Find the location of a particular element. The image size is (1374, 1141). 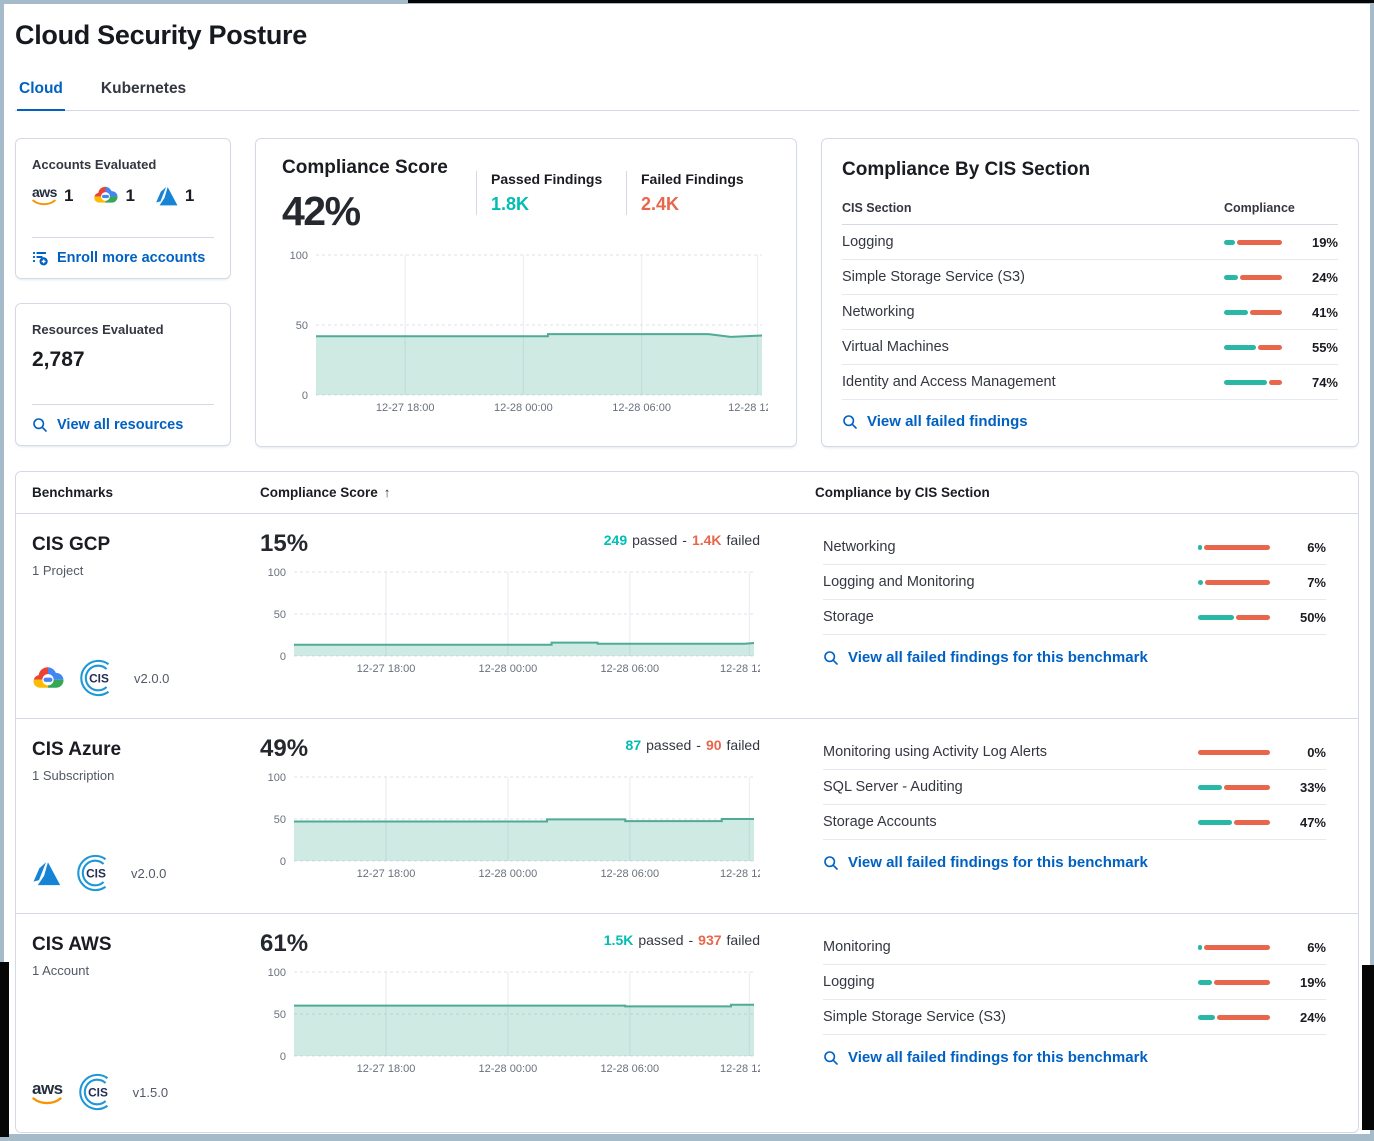

card-divider is located at coordinates (123, 237).